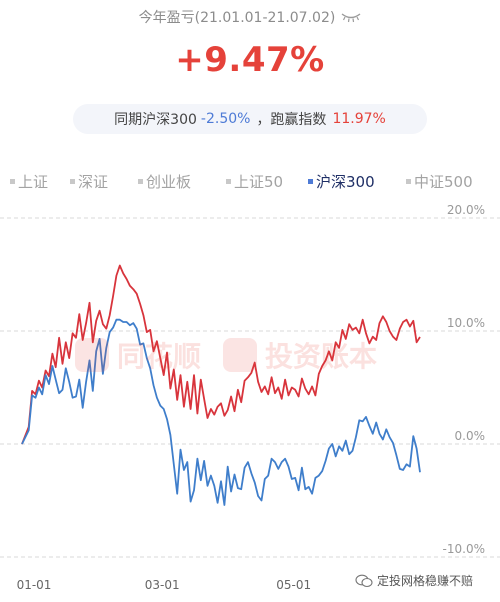 The width and height of the screenshot is (500, 602). Describe the element at coordinates (466, 211) in the screenshot. I see `y-tick-label: 20.0%` at that location.